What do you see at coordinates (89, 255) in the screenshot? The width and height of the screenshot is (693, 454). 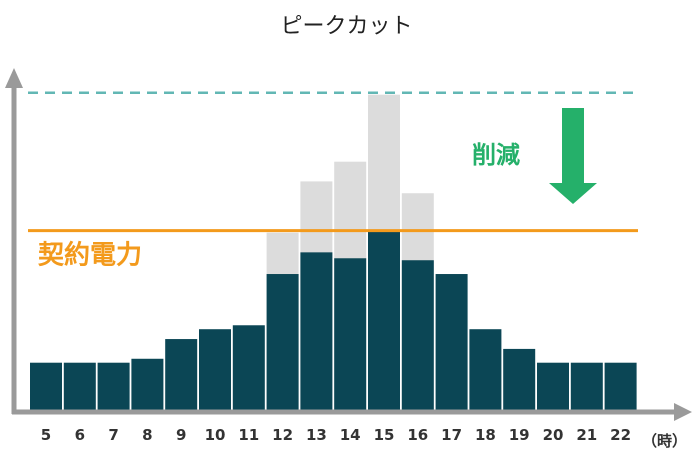 I see `contract-power-label: 契約電力` at bounding box center [89, 255].